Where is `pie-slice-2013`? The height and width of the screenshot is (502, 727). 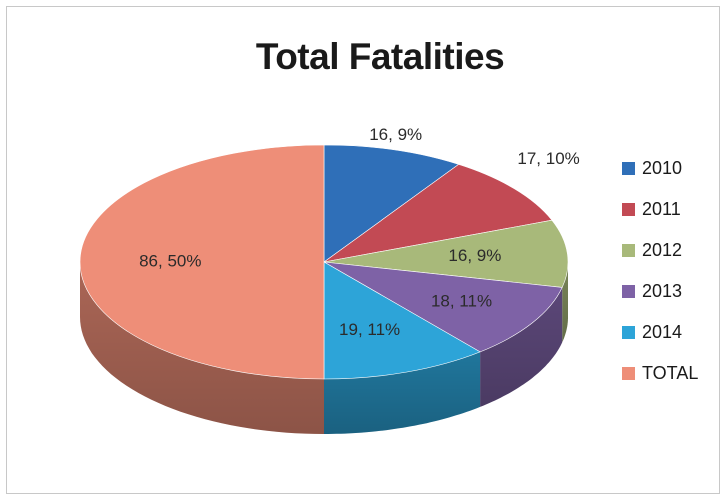
pie-slice-2013 is located at coordinates (443, 307).